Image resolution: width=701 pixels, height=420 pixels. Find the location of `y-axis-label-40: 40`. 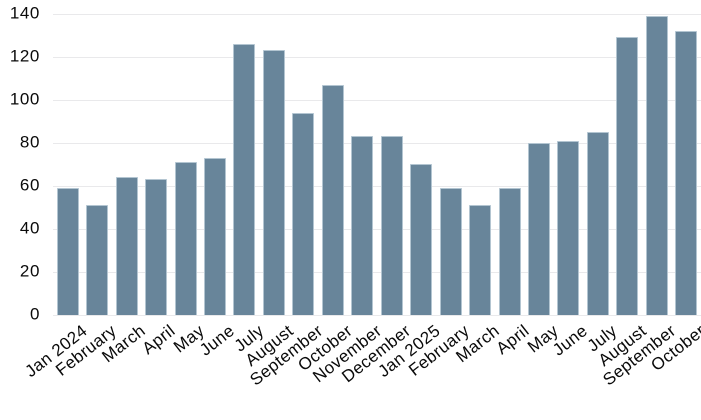

y-axis-label-40: 40 is located at coordinates (29, 228).